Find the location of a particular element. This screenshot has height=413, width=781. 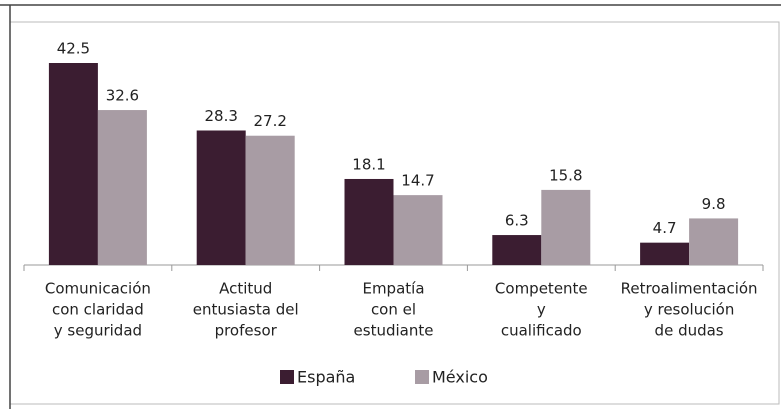

data-label: 27.2 is located at coordinates (269, 121).